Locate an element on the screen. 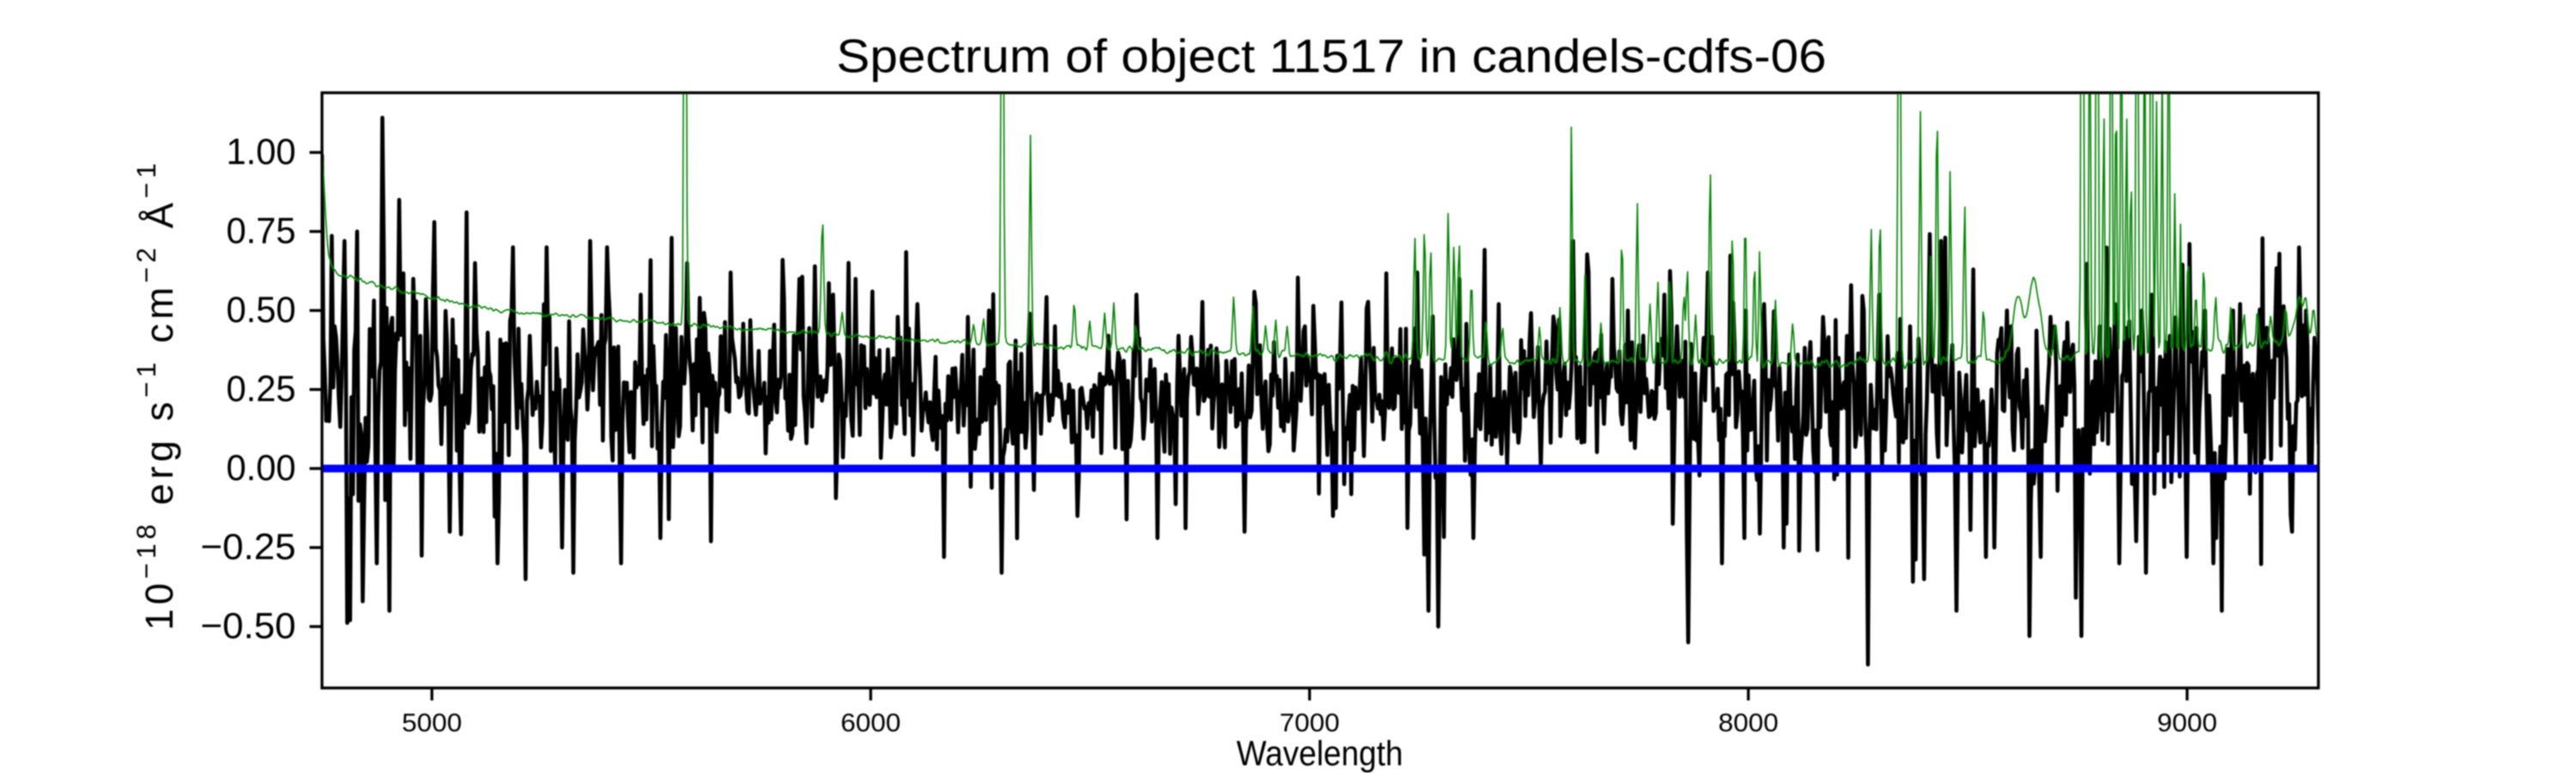  svg-text: 0.75 is located at coordinates (261, 231).